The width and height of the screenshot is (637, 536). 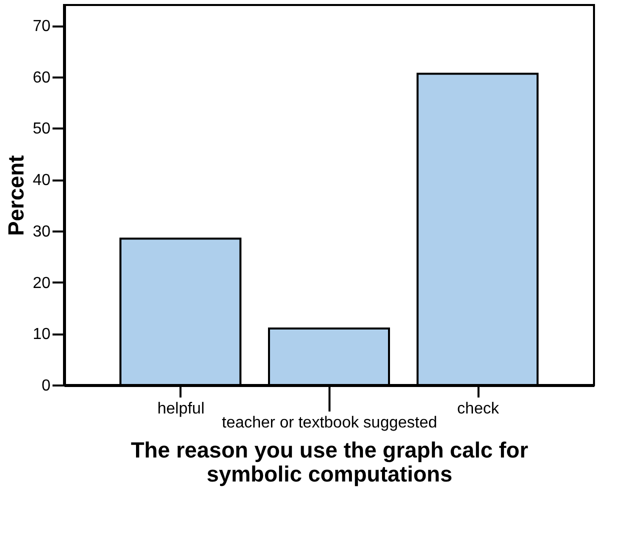 What do you see at coordinates (478, 409) in the screenshot?
I see `x-tick-label: check` at bounding box center [478, 409].